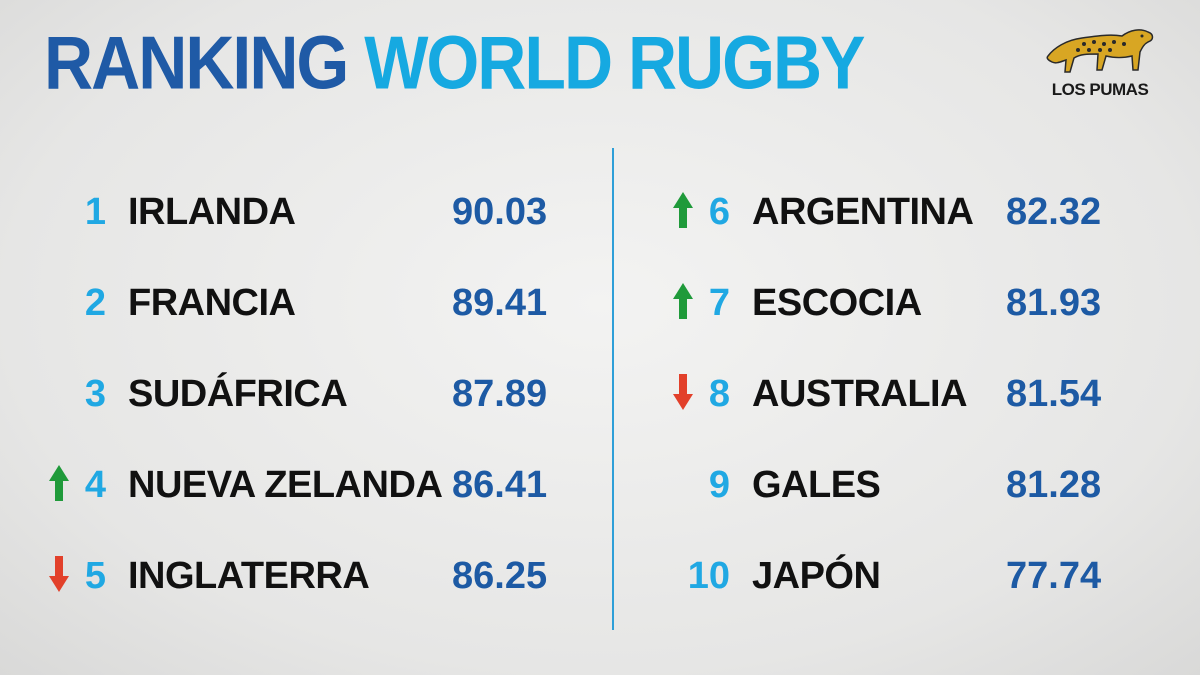 This screenshot has height=675, width=1200. I want to click on team-points: 89.41, so click(500, 303).